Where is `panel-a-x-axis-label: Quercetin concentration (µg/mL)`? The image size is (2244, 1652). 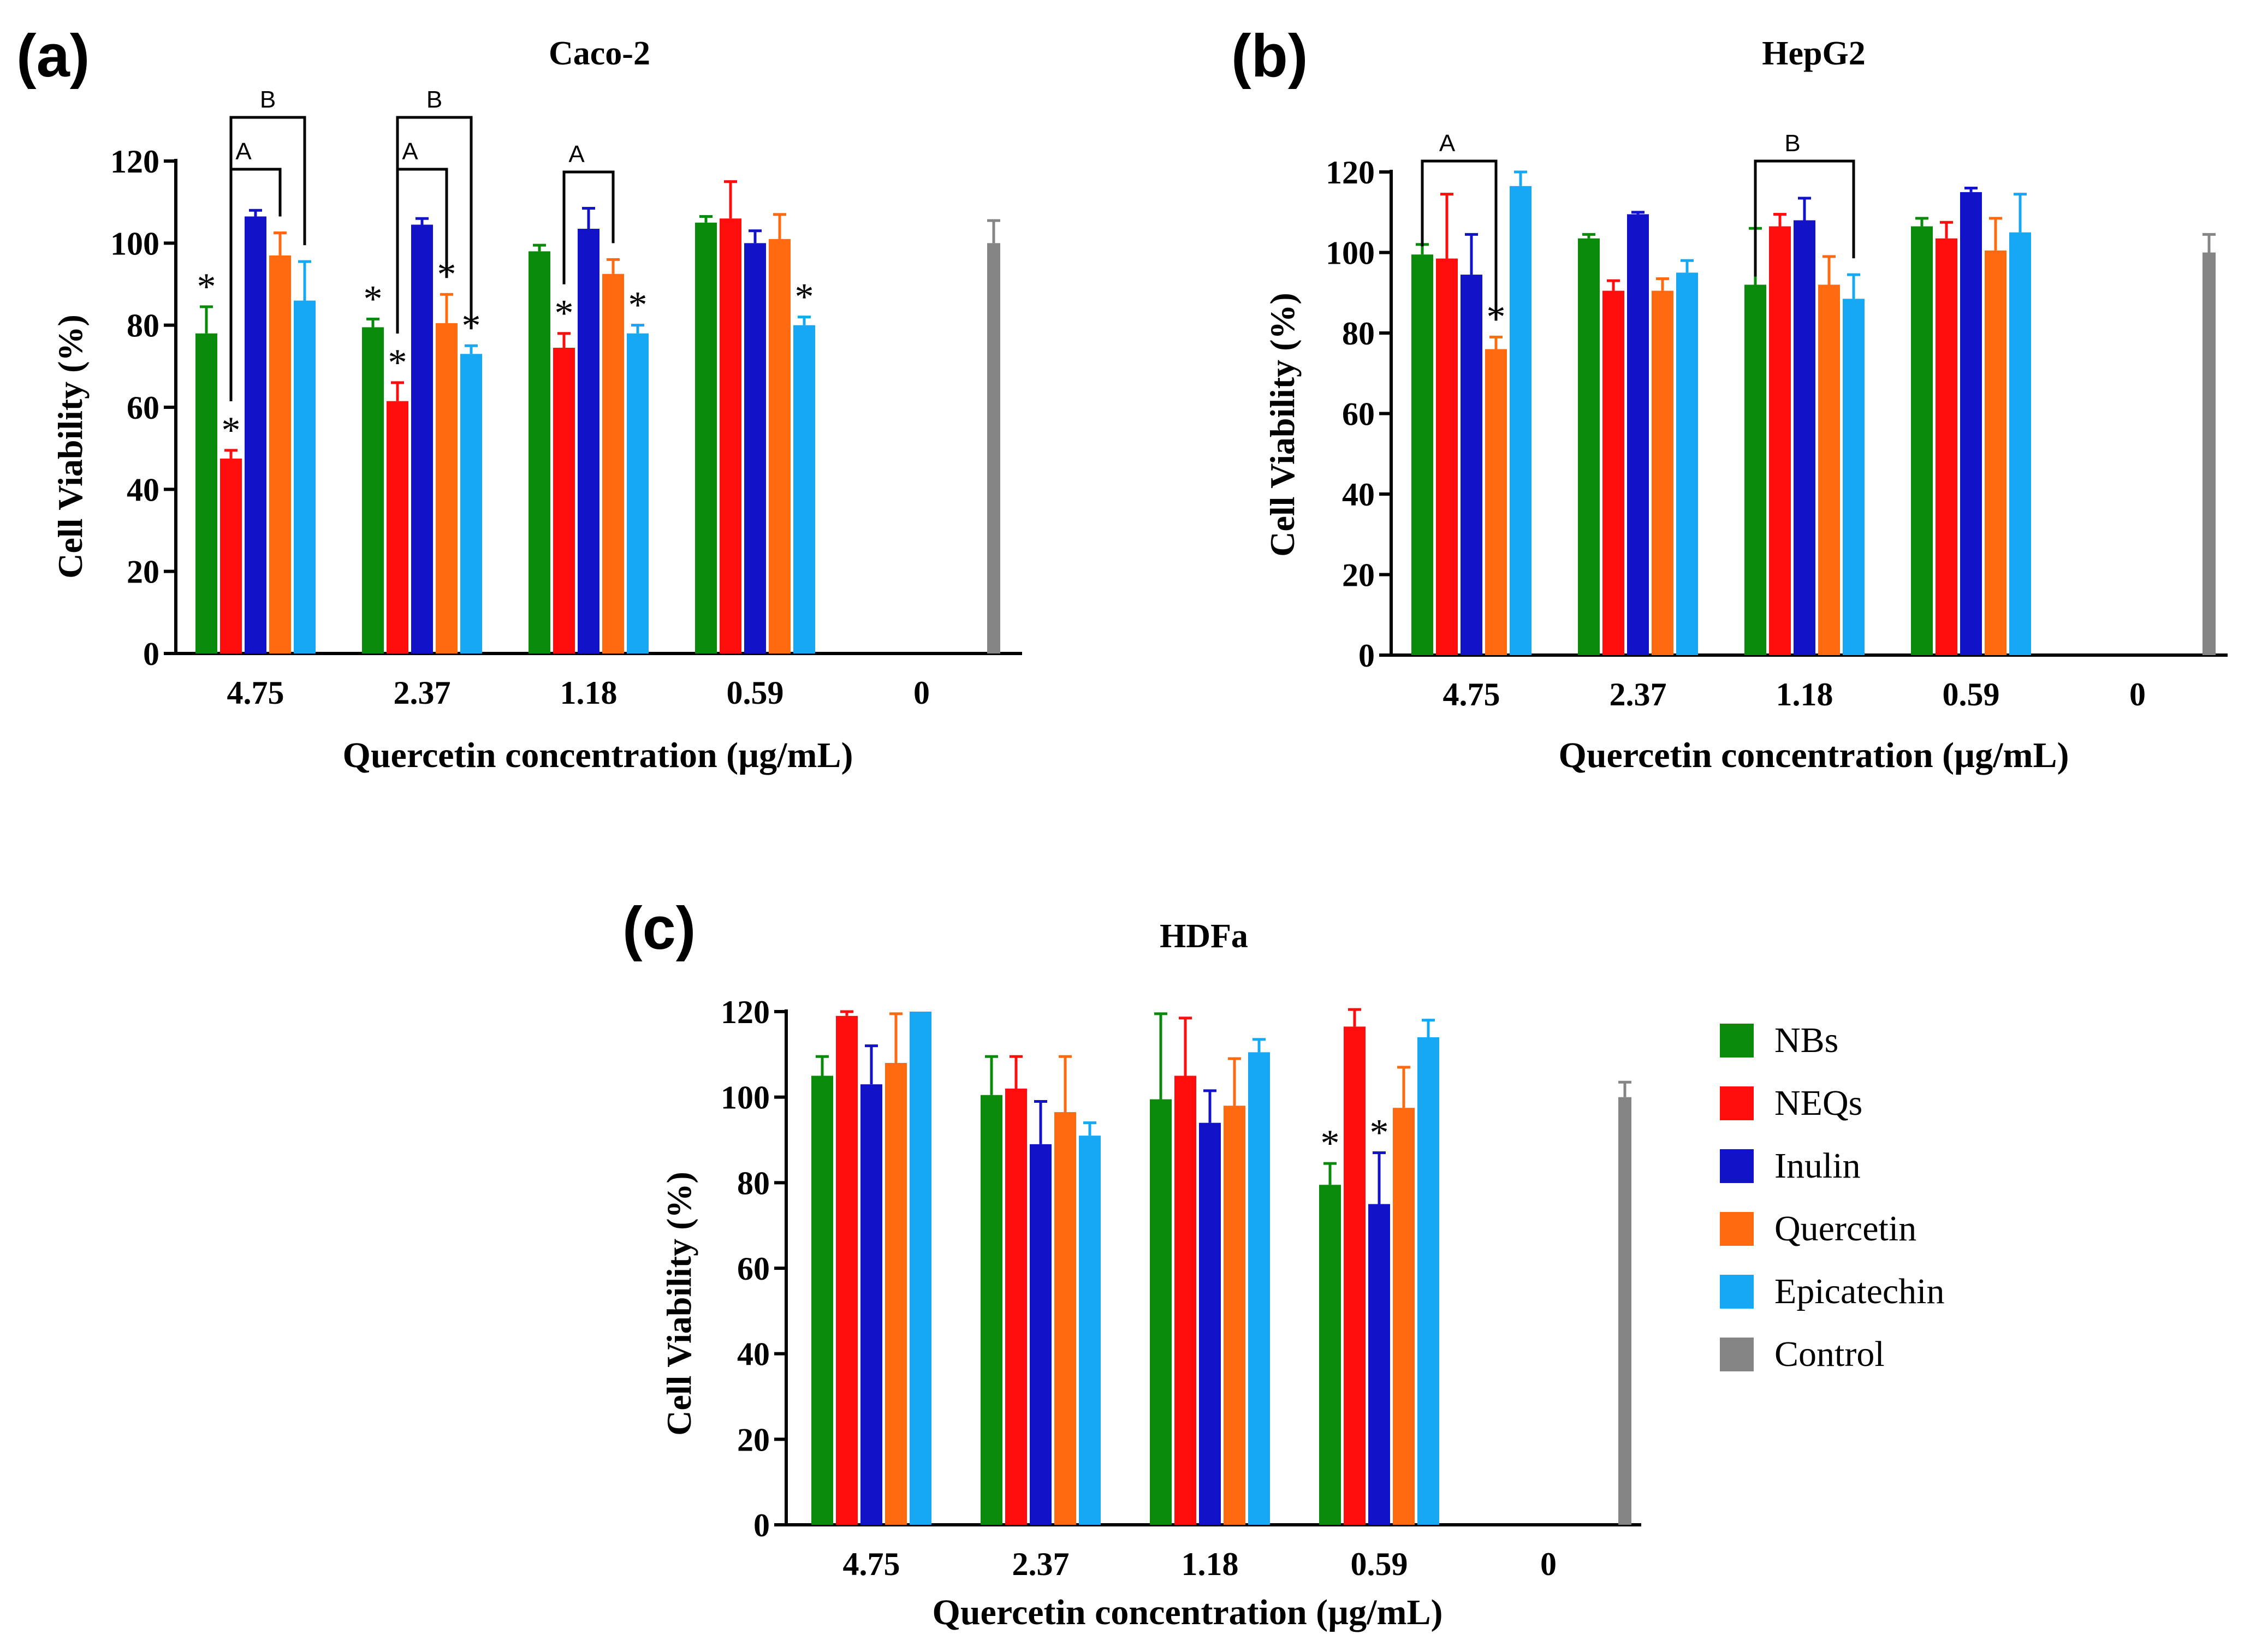 panel-a-x-axis-label: Quercetin concentration (µg/mL) is located at coordinates (598, 755).